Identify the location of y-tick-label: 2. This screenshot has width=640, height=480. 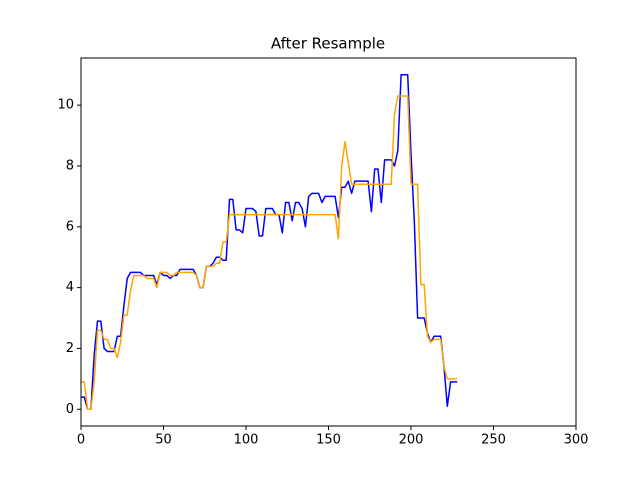
(70, 348).